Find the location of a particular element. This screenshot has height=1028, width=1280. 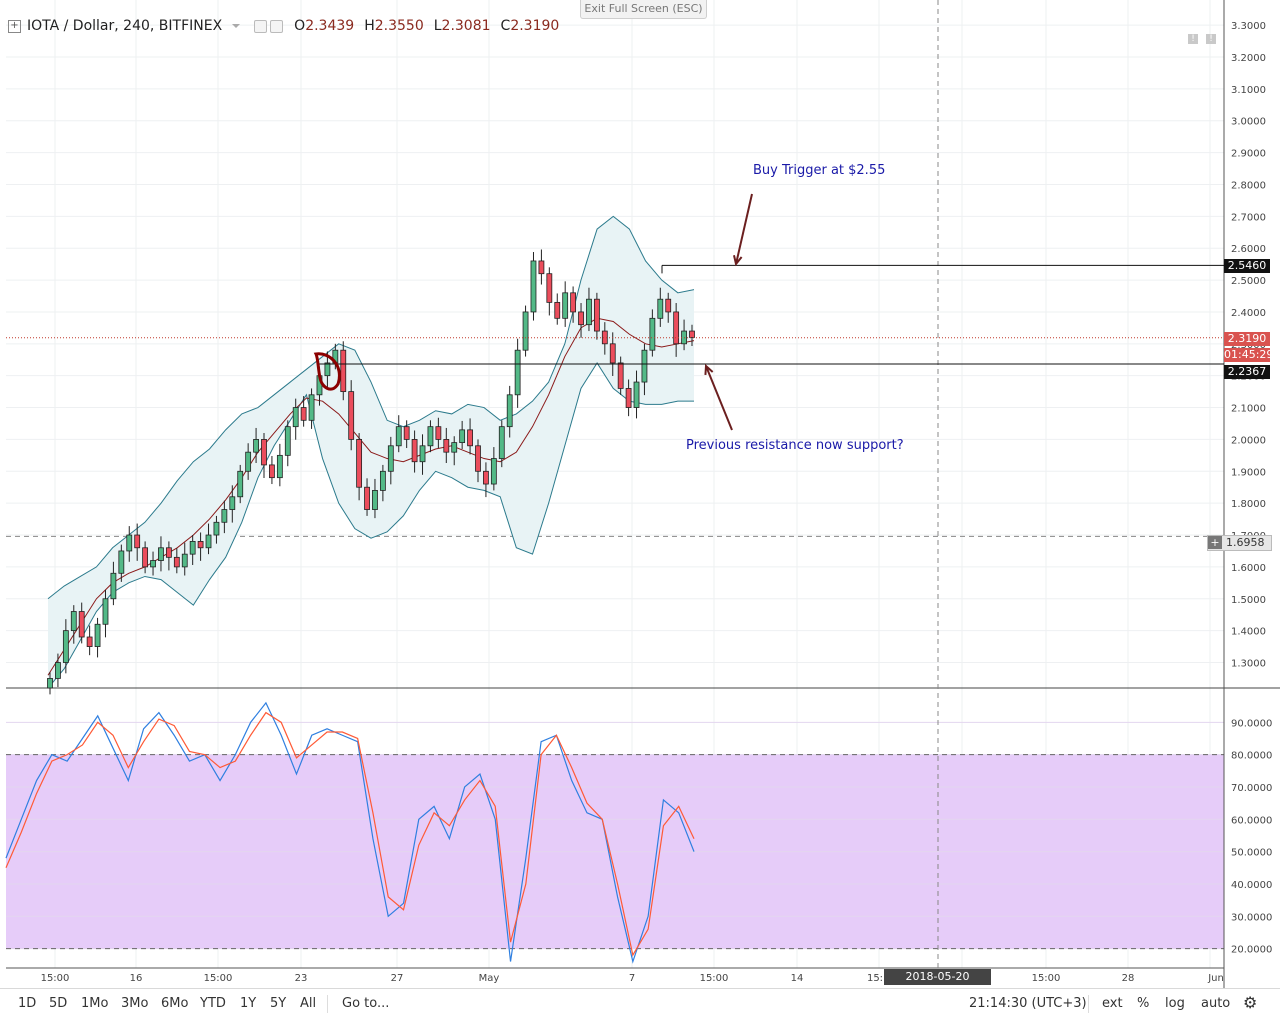

price-axis-tick-label: 2.9000 is located at coordinates (1248, 154).